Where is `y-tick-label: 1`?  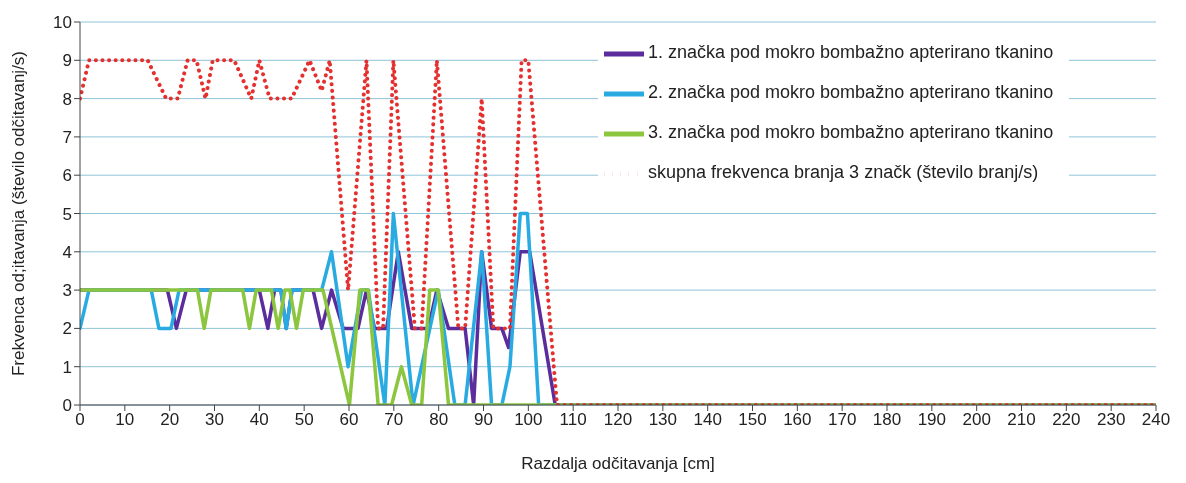
y-tick-label: 1 is located at coordinates (67, 367).